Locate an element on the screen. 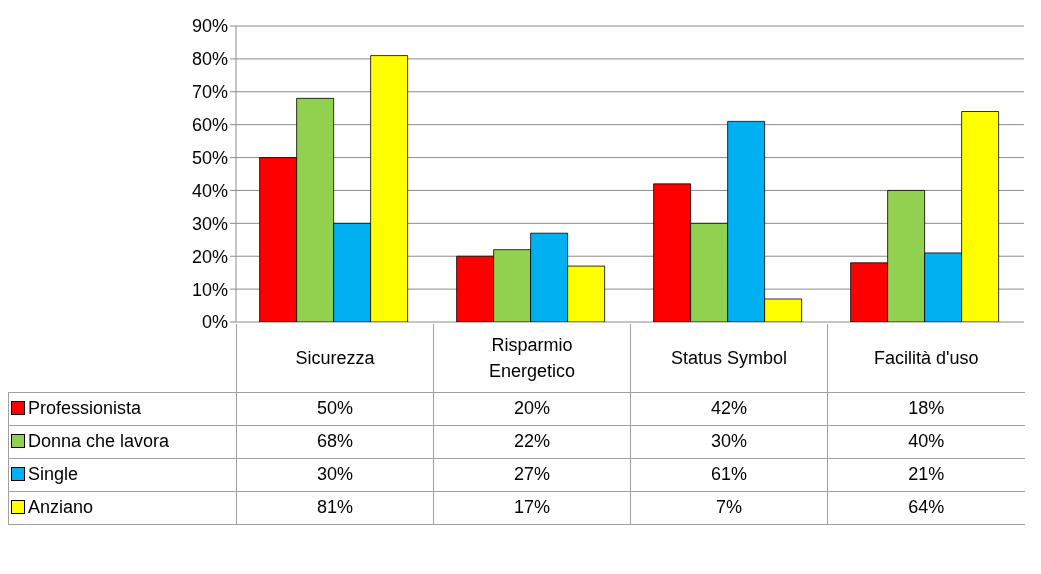 The width and height of the screenshot is (1041, 574). y-tick-label: 10% is located at coordinates (209, 289).